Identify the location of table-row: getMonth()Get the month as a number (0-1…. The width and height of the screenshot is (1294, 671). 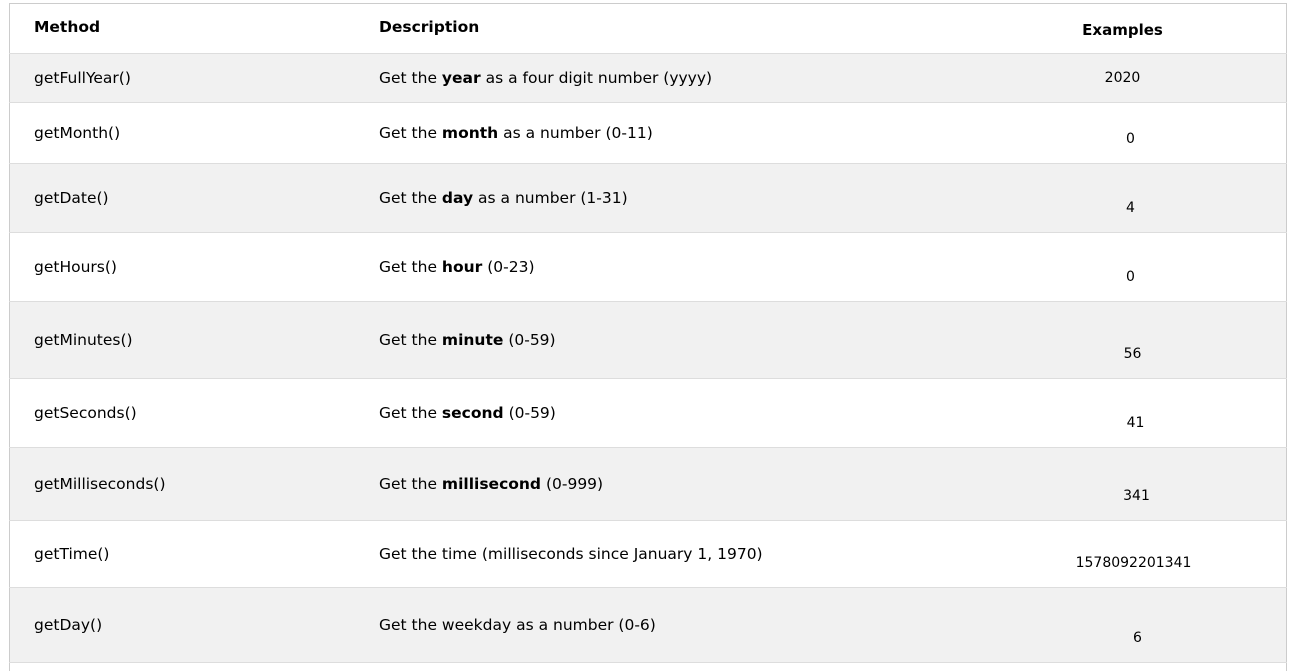
(648, 133).